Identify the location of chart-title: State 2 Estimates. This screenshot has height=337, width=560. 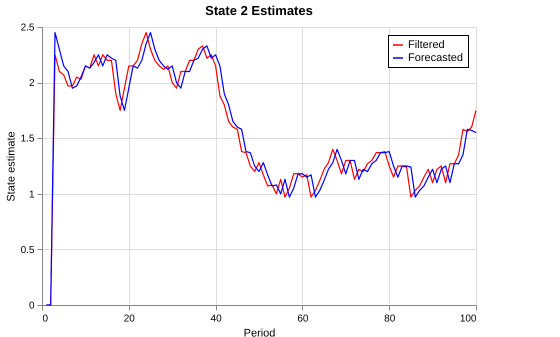
(259, 10).